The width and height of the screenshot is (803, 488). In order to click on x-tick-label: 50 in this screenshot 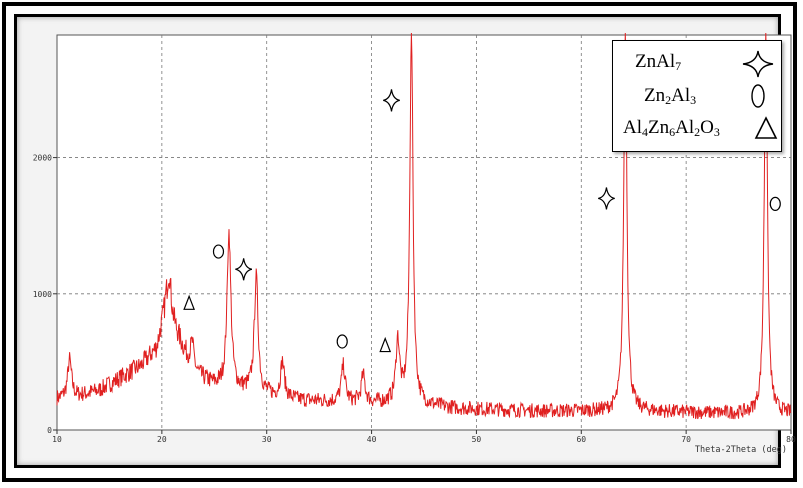, I will do `click(477, 439)`.